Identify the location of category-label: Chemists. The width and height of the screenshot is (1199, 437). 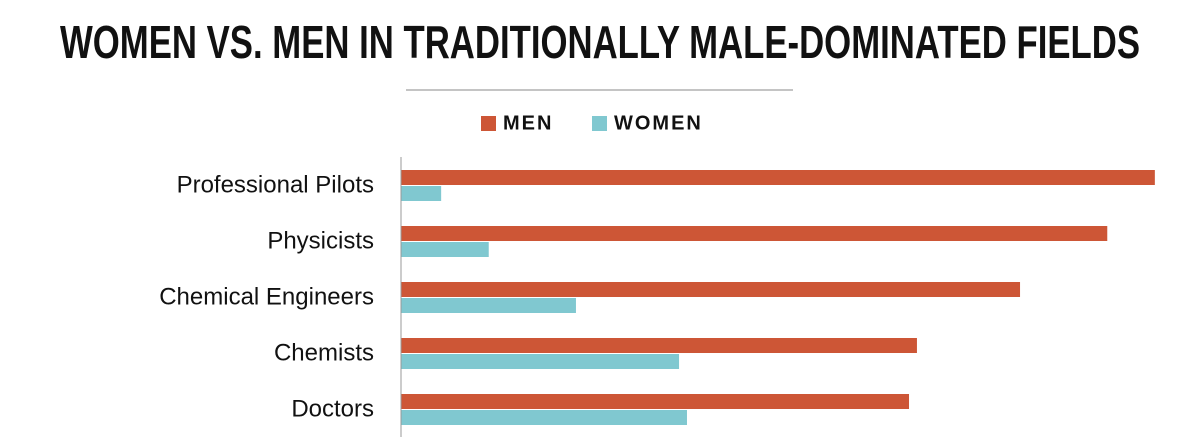
(324, 352).